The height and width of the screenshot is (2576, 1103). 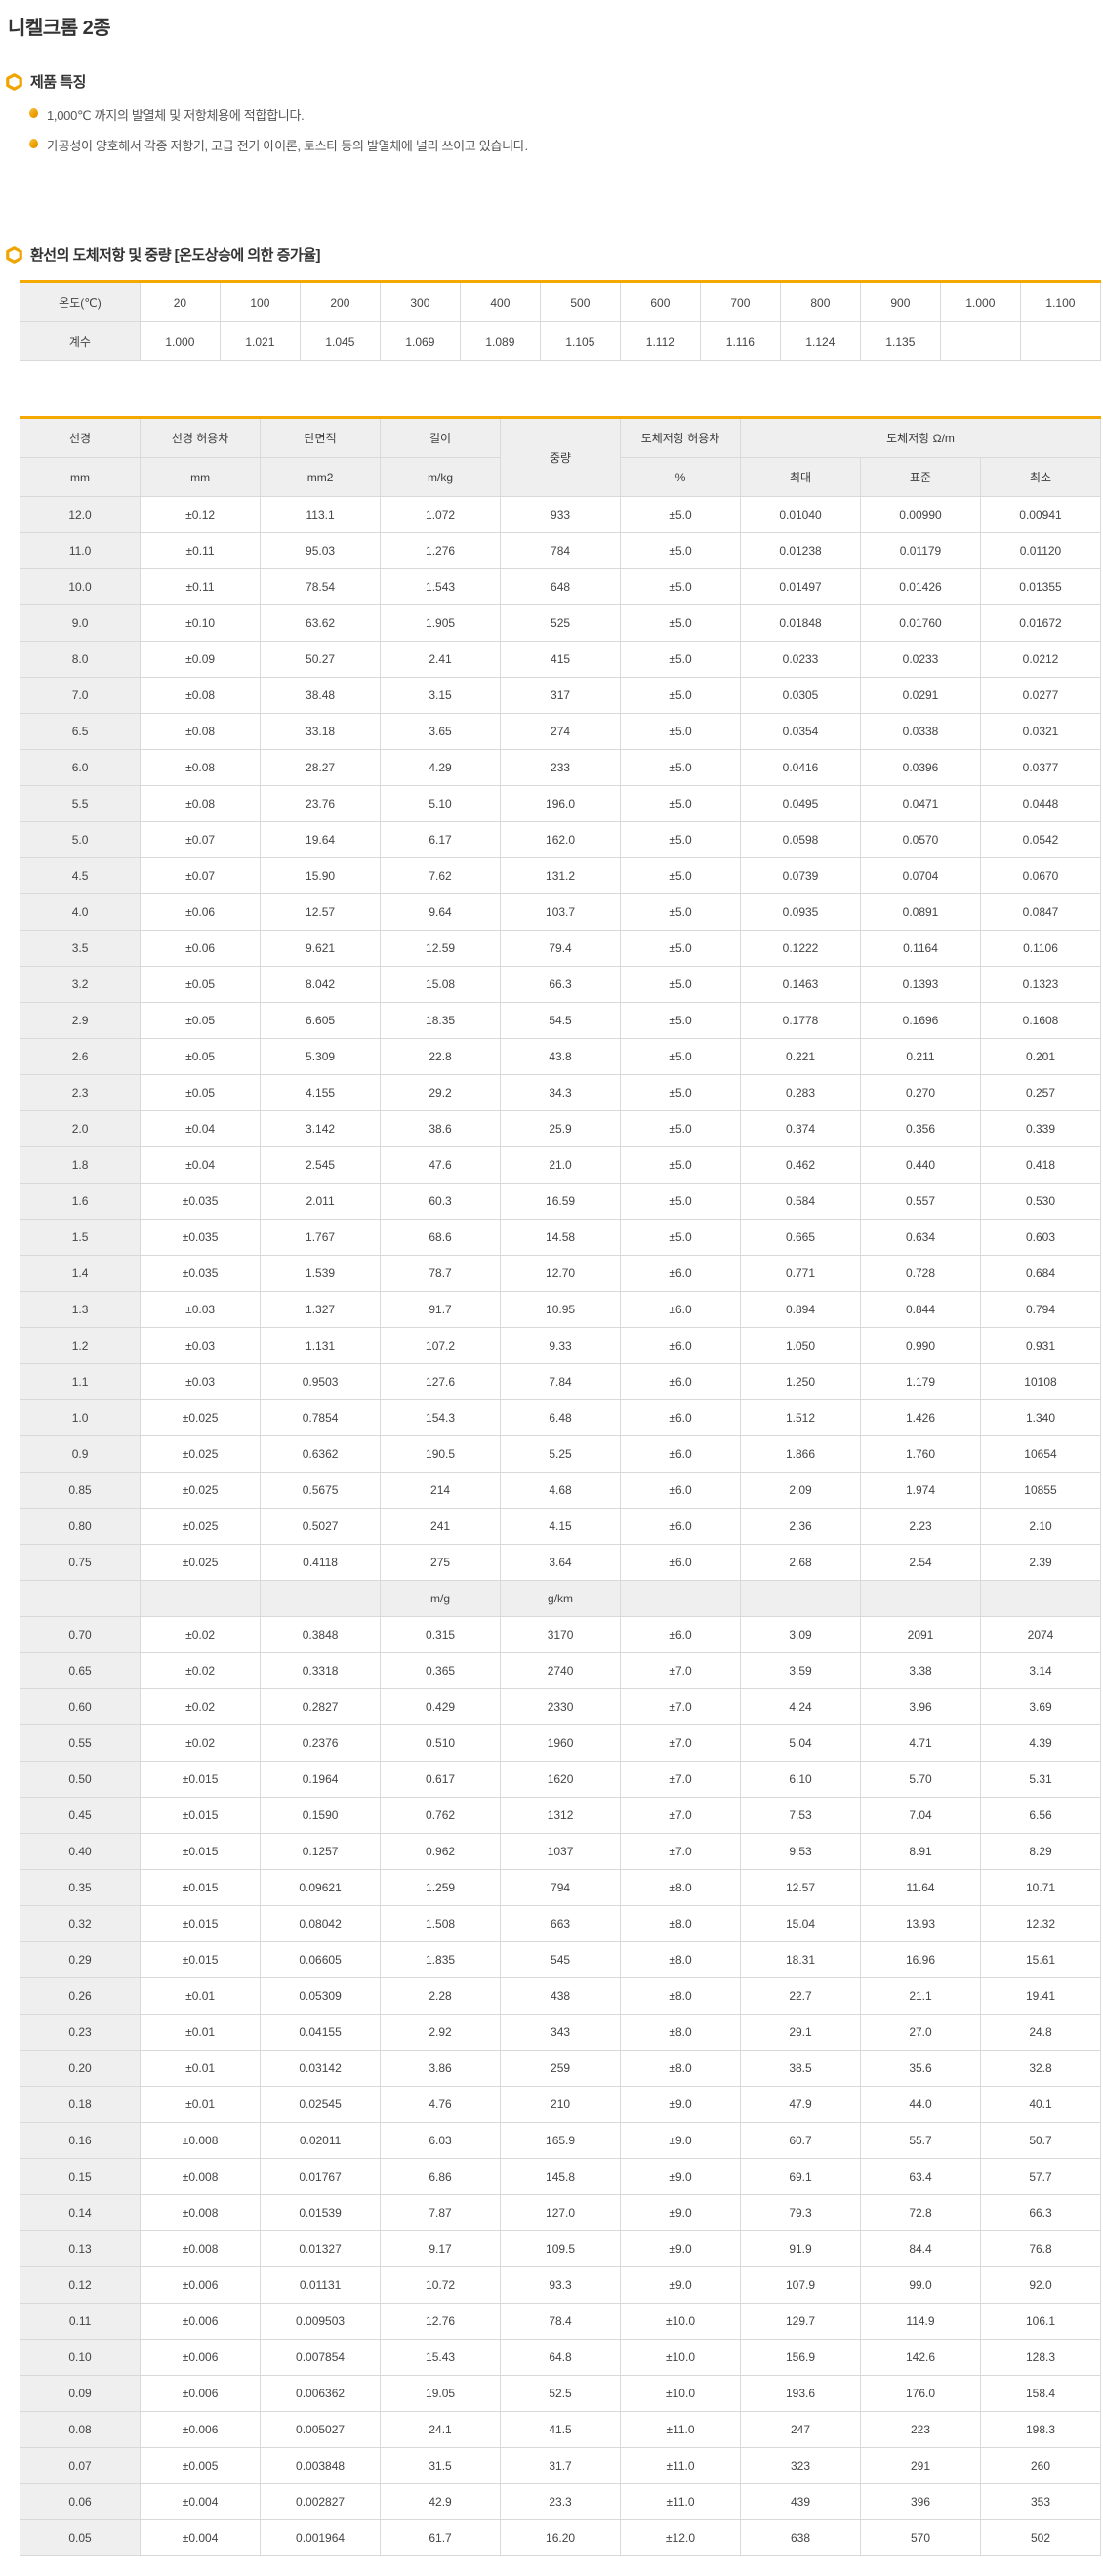 What do you see at coordinates (560, 1707) in the screenshot?
I see `table-row: 0.60 ±0.02 0.2827 0.429 2330 ±7.0 4.24 3.96 3.69` at bounding box center [560, 1707].